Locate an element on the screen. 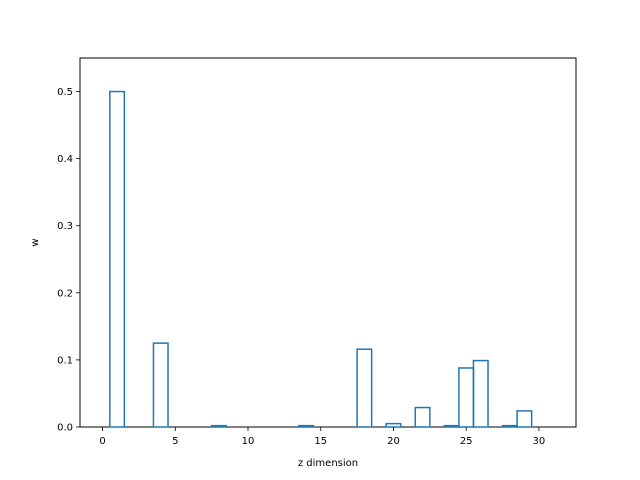  x-axis-label: z dimension is located at coordinates (328, 463).